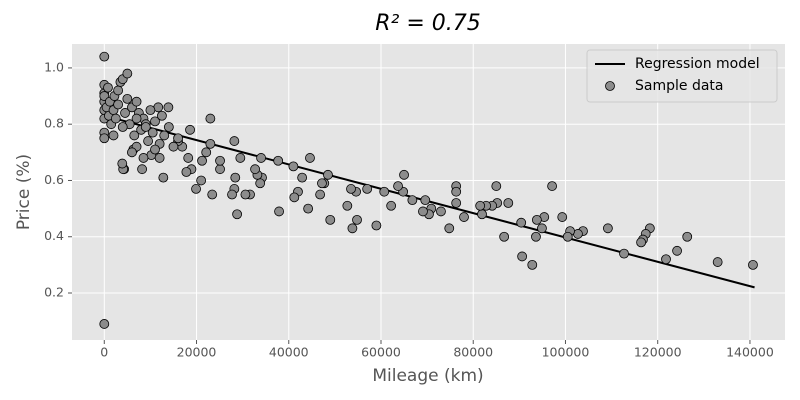 This screenshot has height=400, width=800. I want to click on x-tick-label: 40000, so click(289, 352).